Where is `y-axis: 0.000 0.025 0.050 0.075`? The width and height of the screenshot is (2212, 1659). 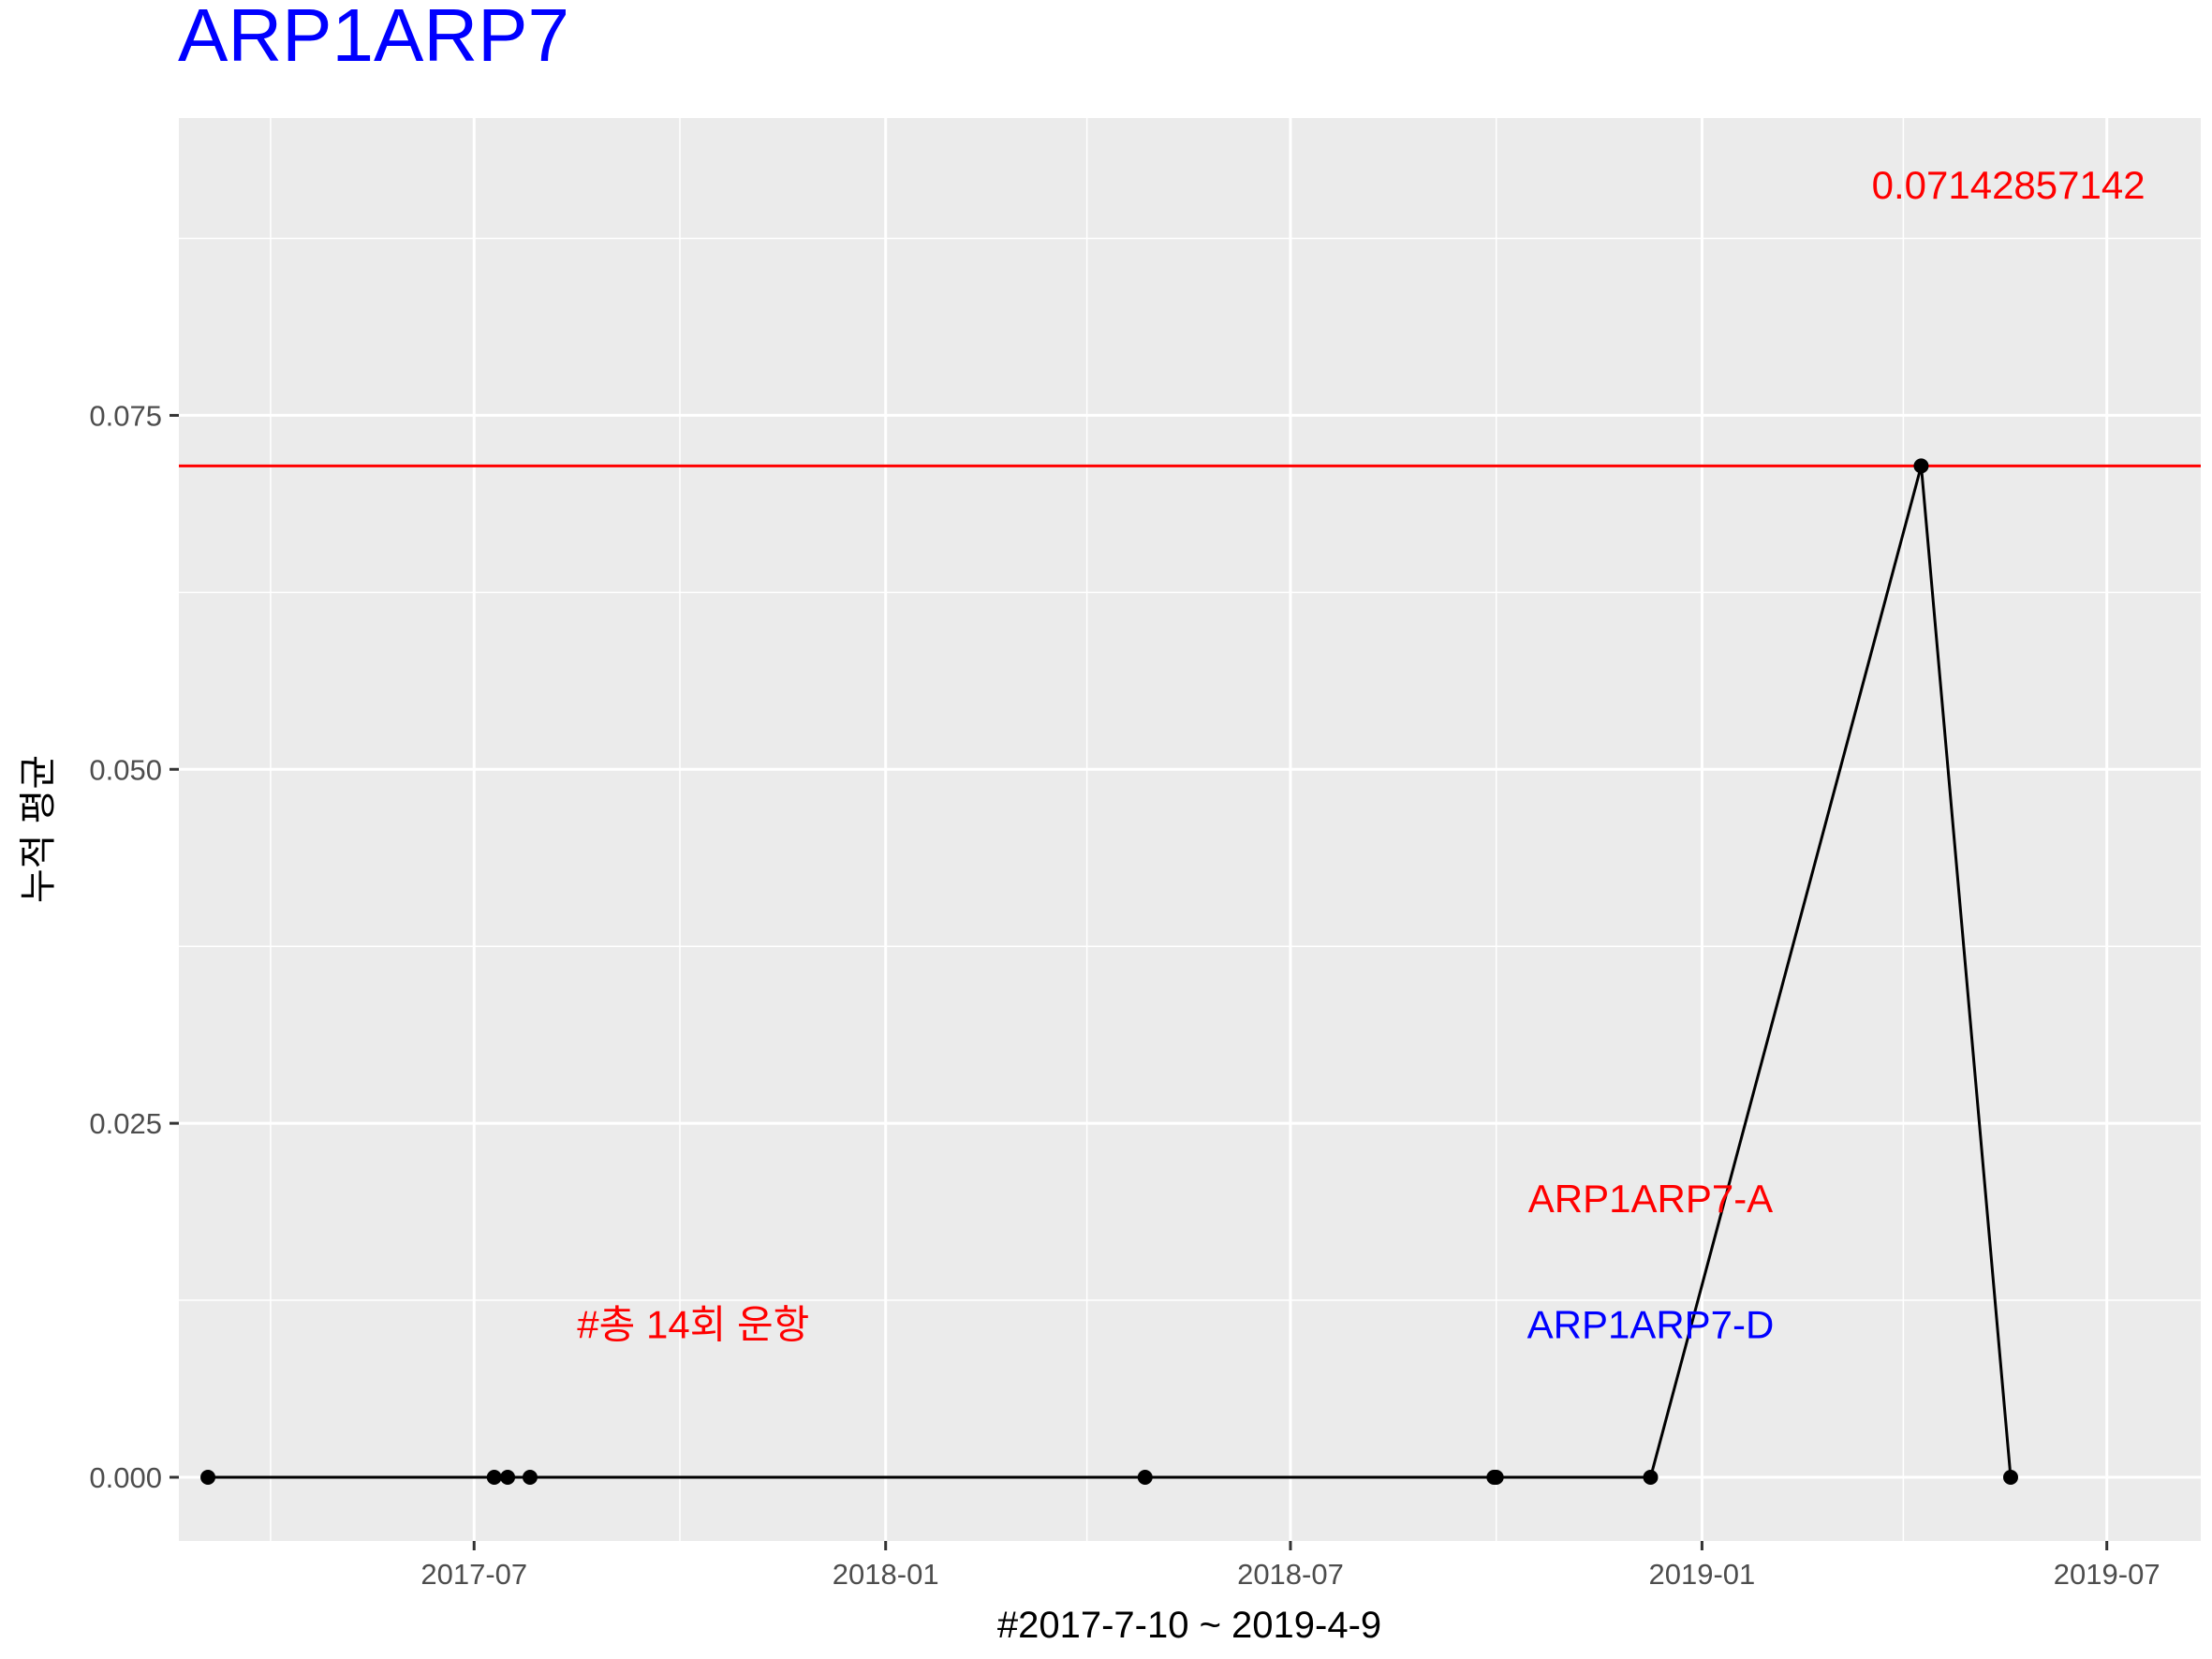 y-axis: 0.000 0.025 0.050 0.075 is located at coordinates (134, 947).